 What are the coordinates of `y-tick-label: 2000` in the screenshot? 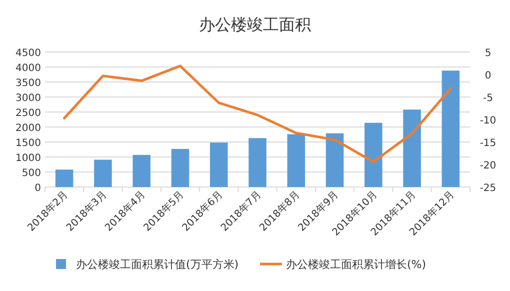 It's located at (28, 128).